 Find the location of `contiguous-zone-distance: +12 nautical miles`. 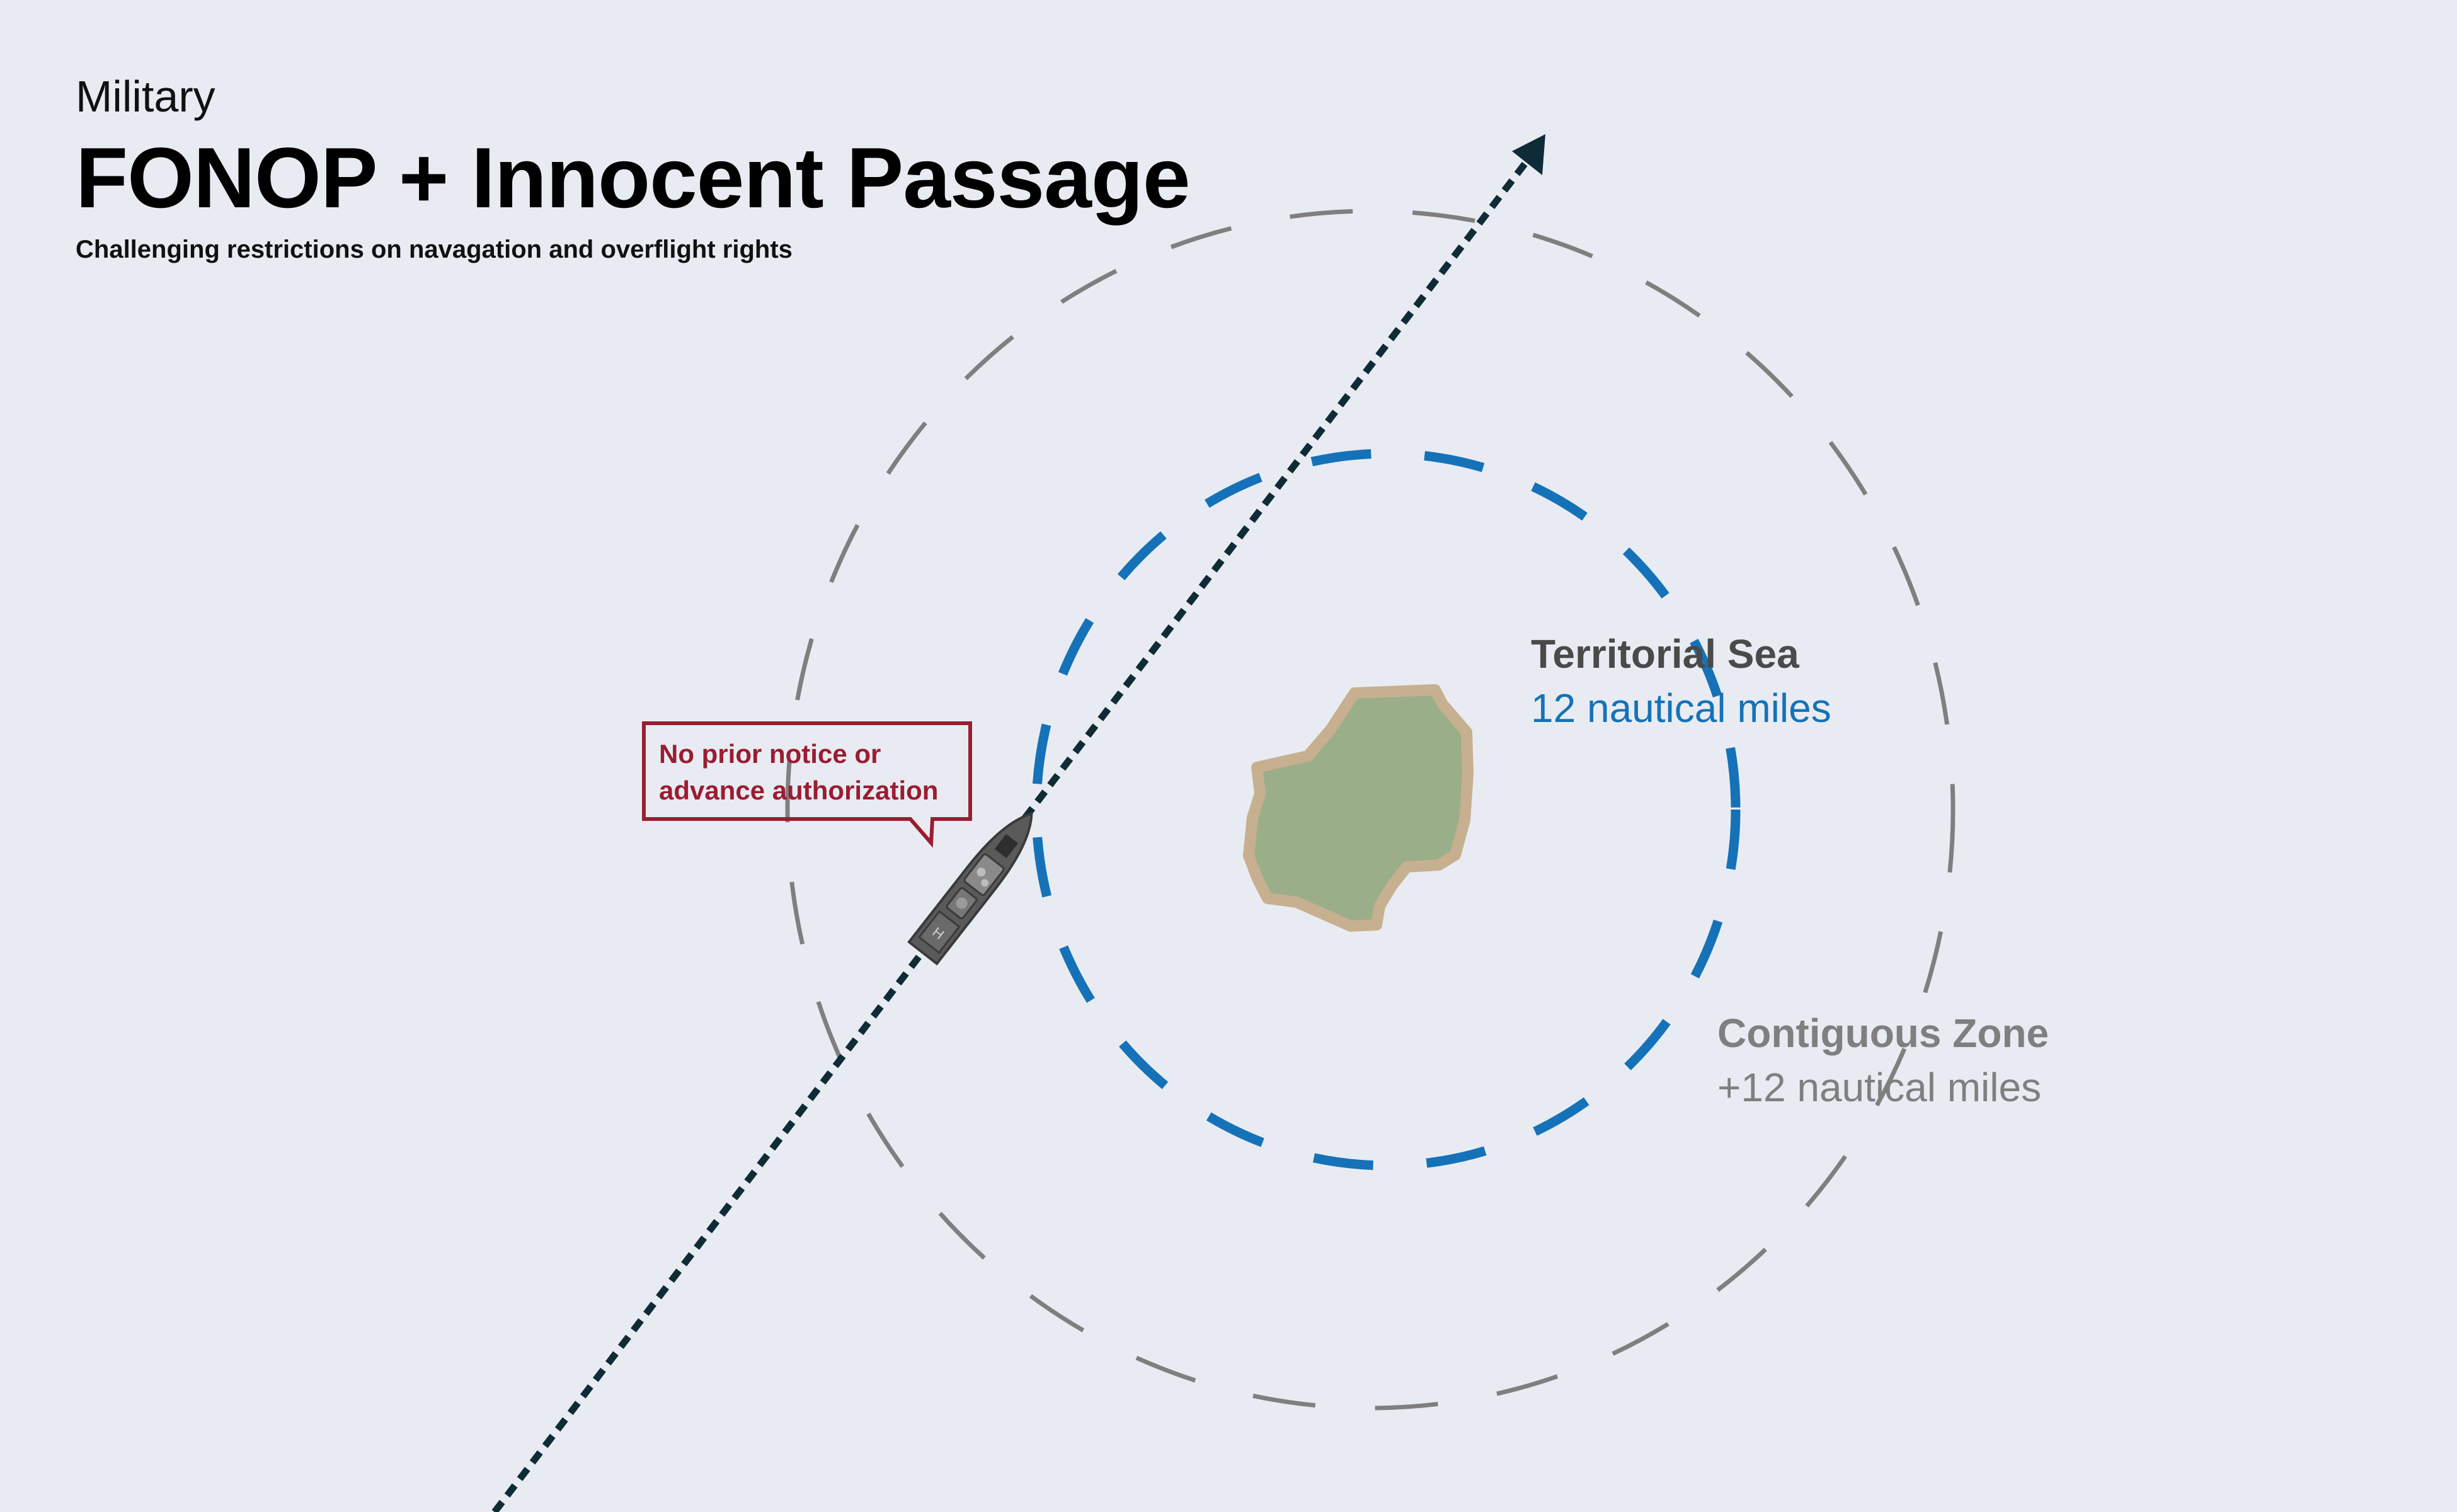

contiguous-zone-distance: +12 nautical miles is located at coordinates (1879, 1087).